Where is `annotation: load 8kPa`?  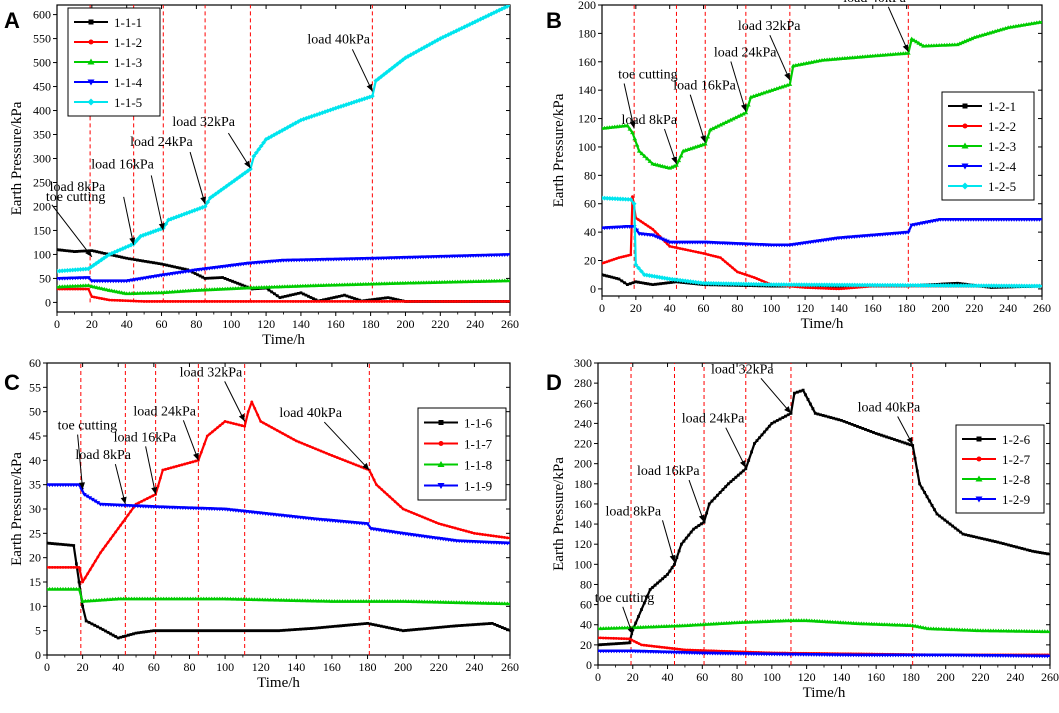 annotation: load 8kPa is located at coordinates (93, 212).